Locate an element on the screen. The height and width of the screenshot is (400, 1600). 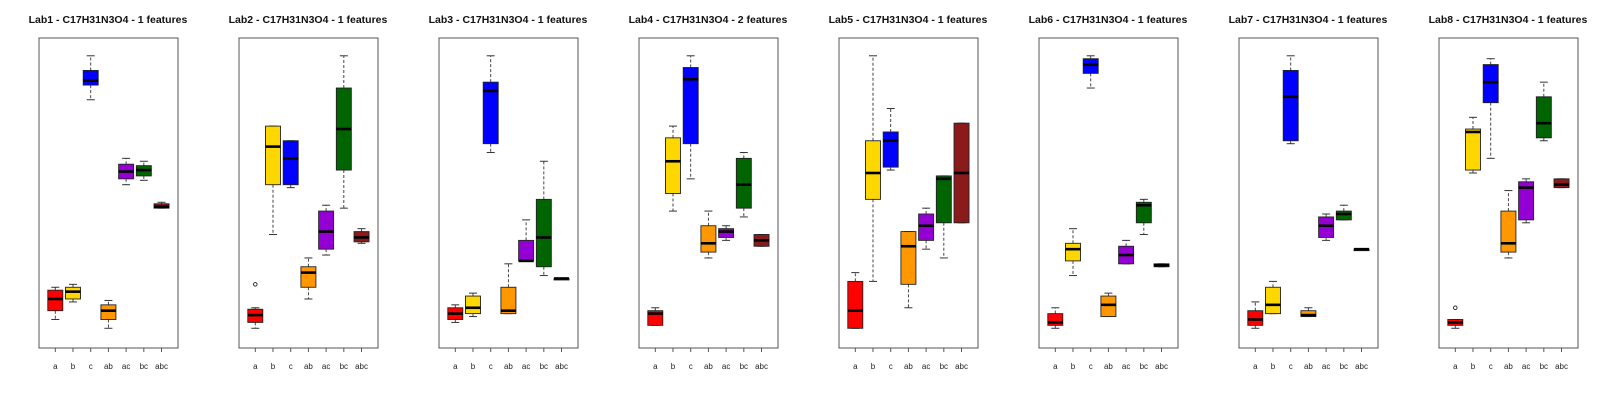
panel-title: Lab8 - C17H31N3O4 - 1 features is located at coordinates (1508, 20).